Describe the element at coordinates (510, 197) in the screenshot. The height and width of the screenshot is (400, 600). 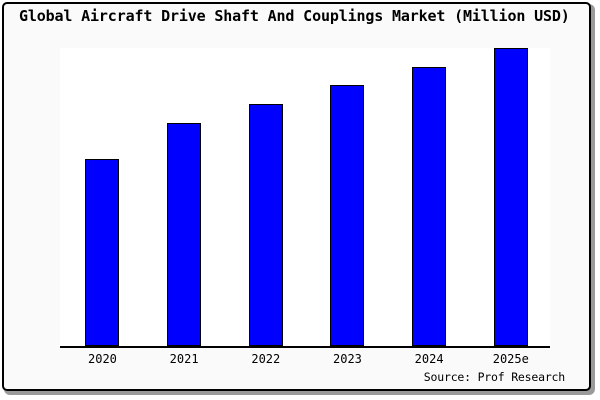
I see `bar-2025e` at that location.